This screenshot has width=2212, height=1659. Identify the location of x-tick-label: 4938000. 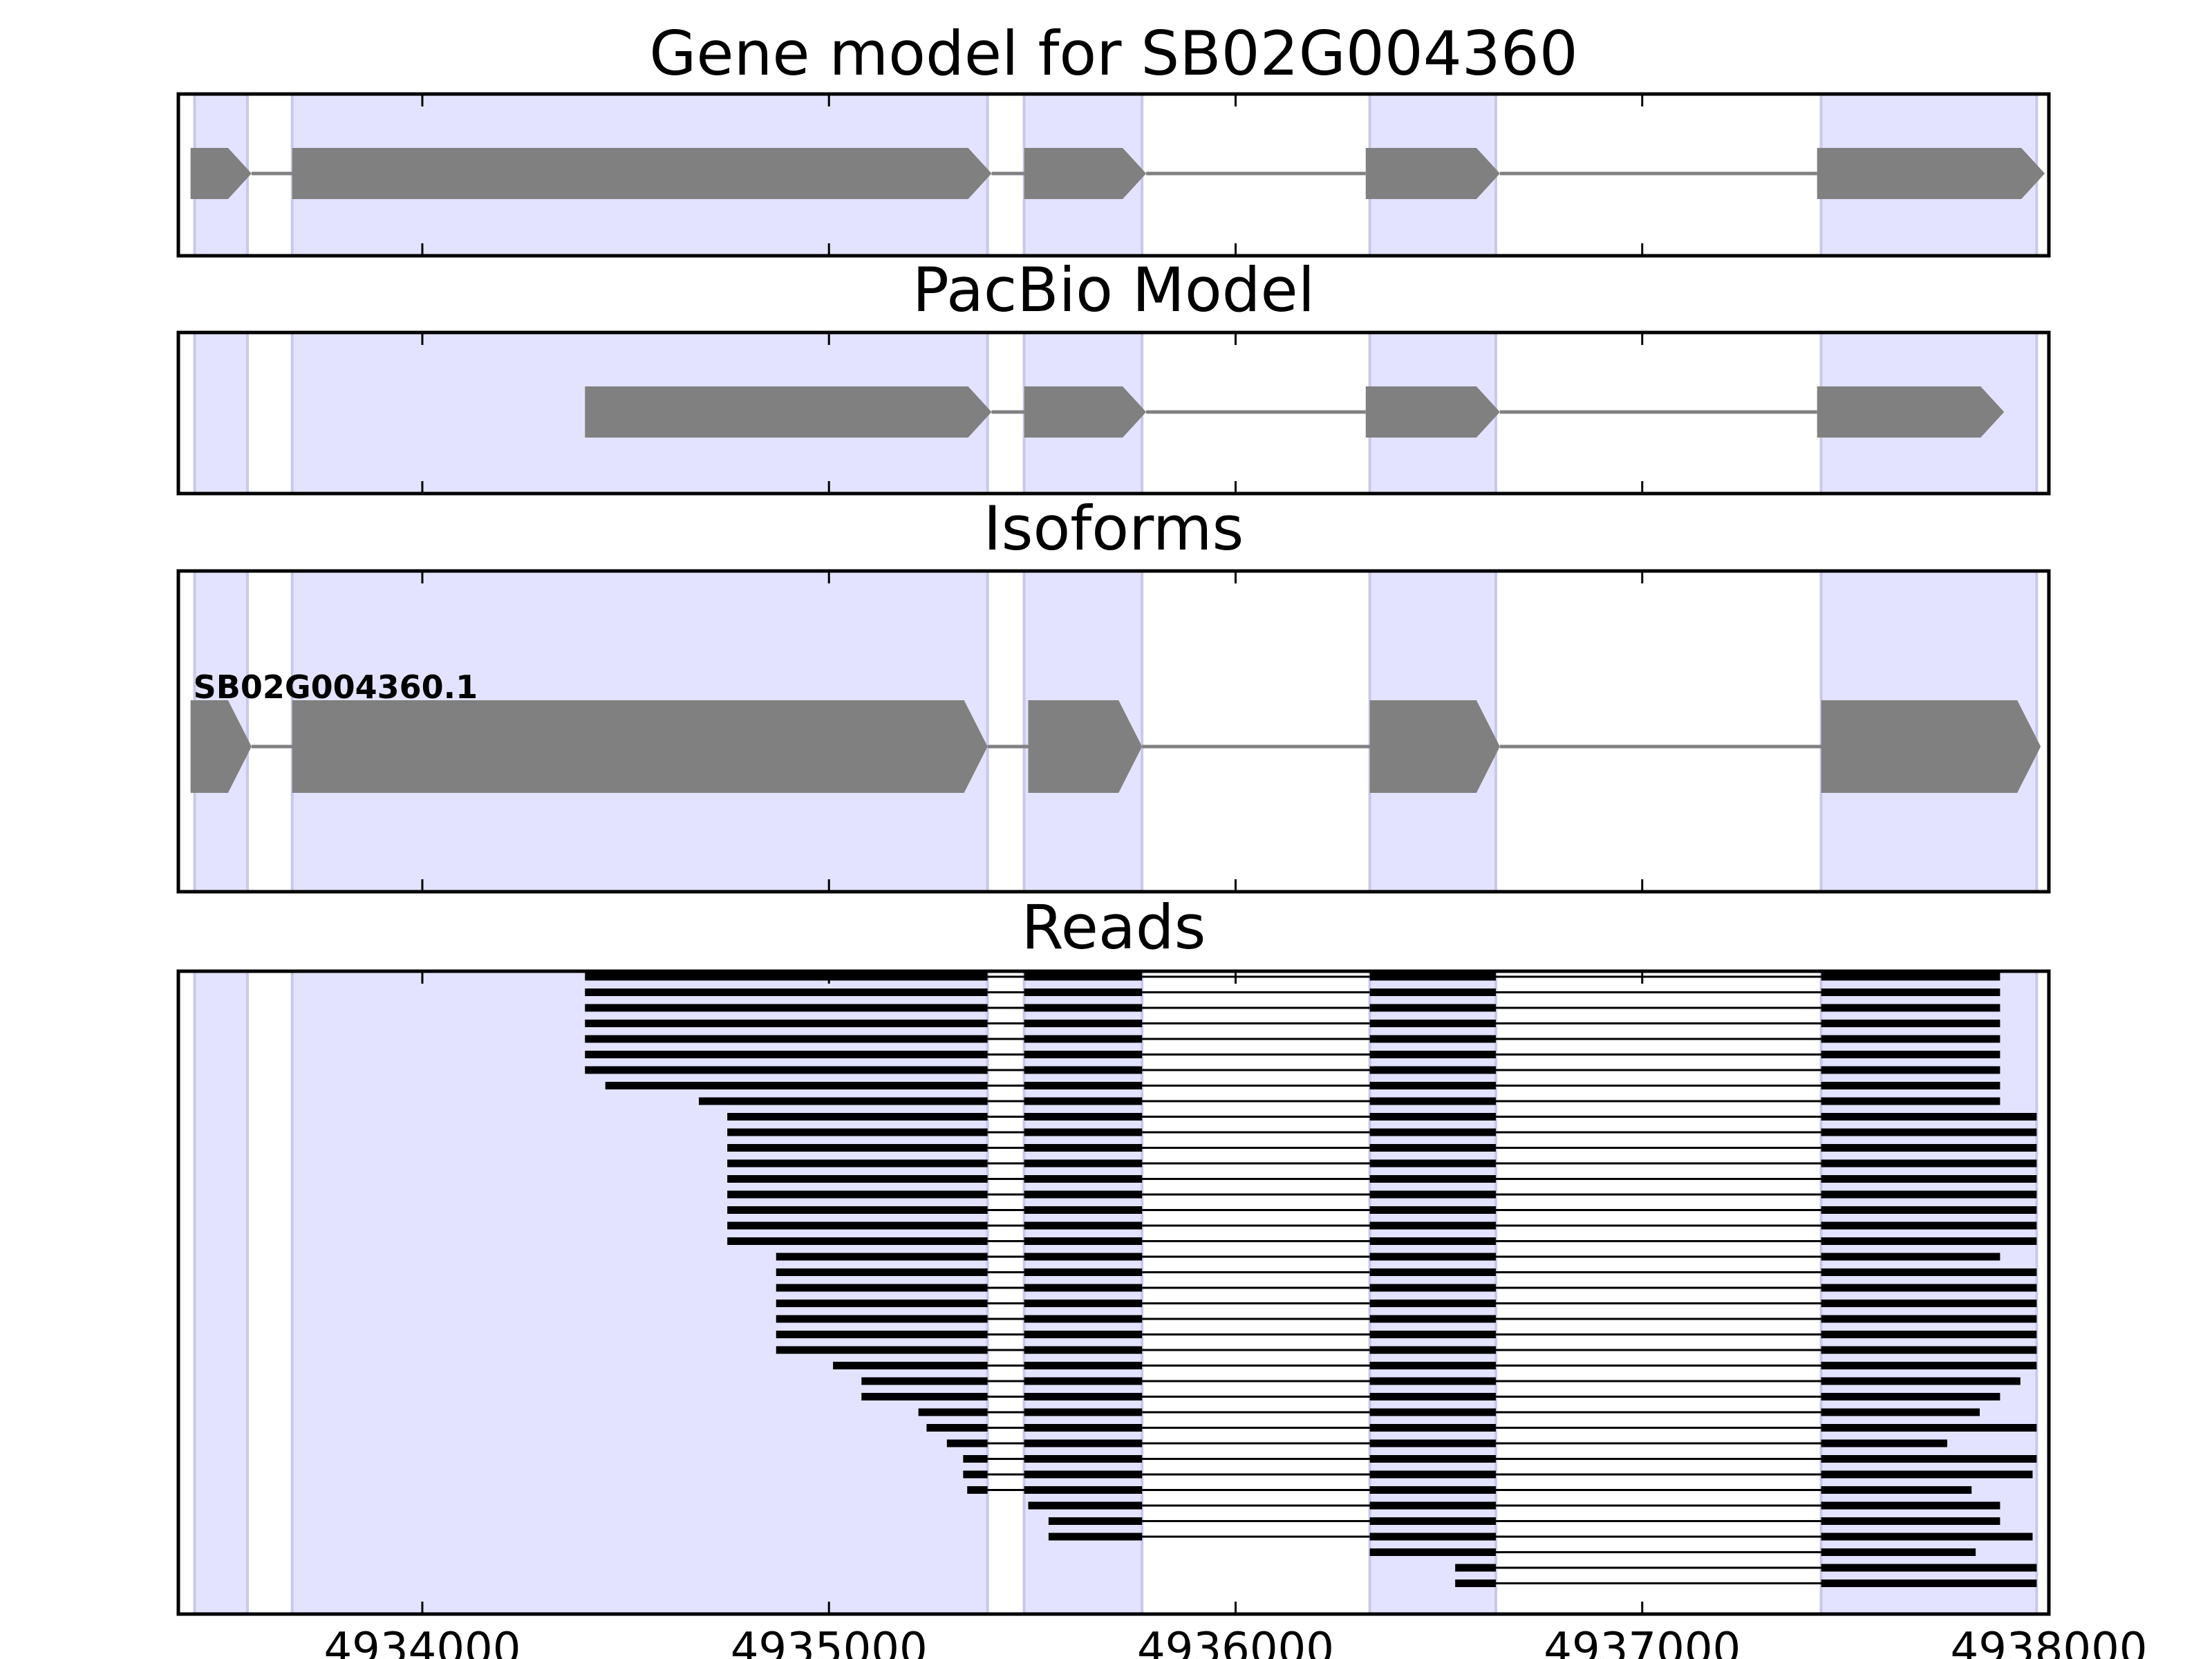
(2048, 1642).